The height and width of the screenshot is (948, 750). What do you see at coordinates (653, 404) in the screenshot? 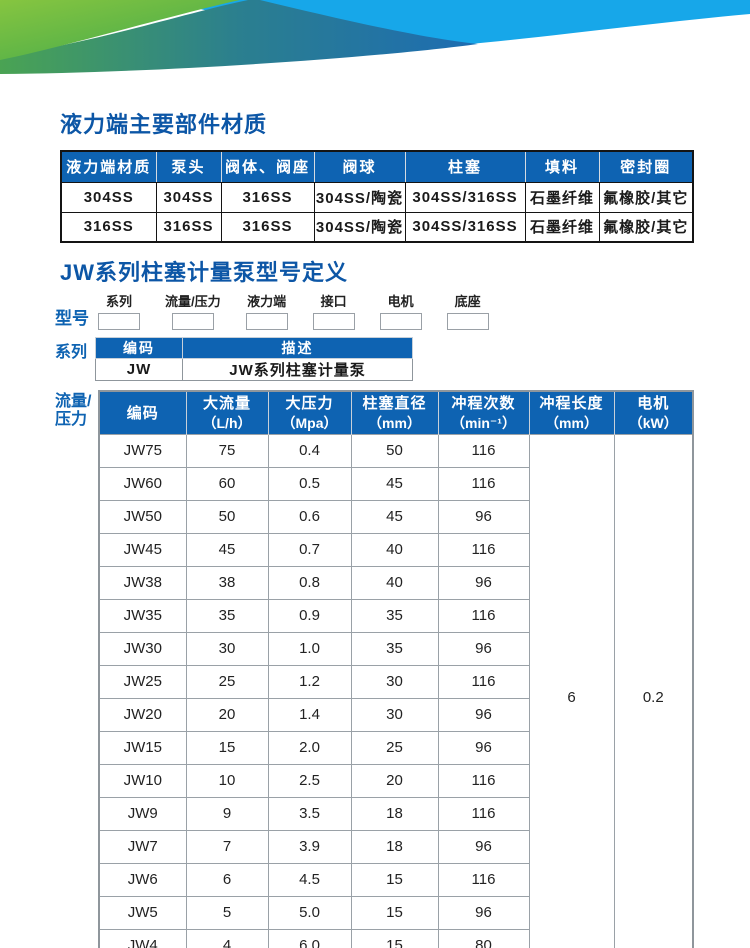
I see `header-name: 电机` at bounding box center [653, 404].